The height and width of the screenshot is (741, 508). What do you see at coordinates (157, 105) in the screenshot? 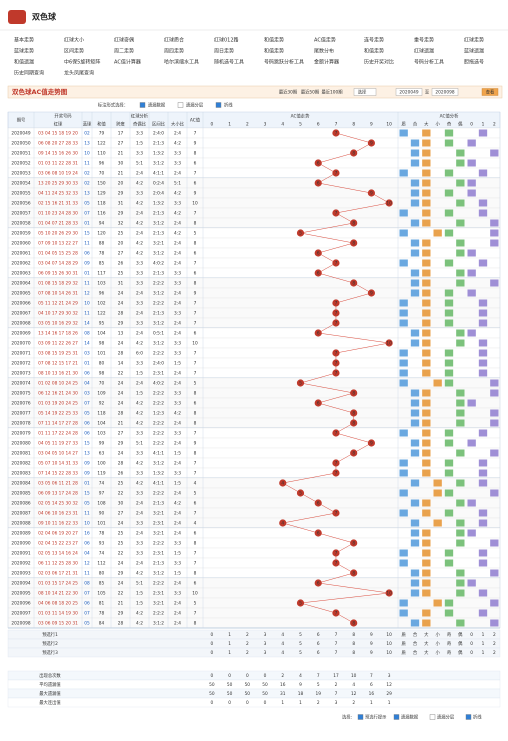
I see `option-label: 遗漏数据` at bounding box center [157, 105].